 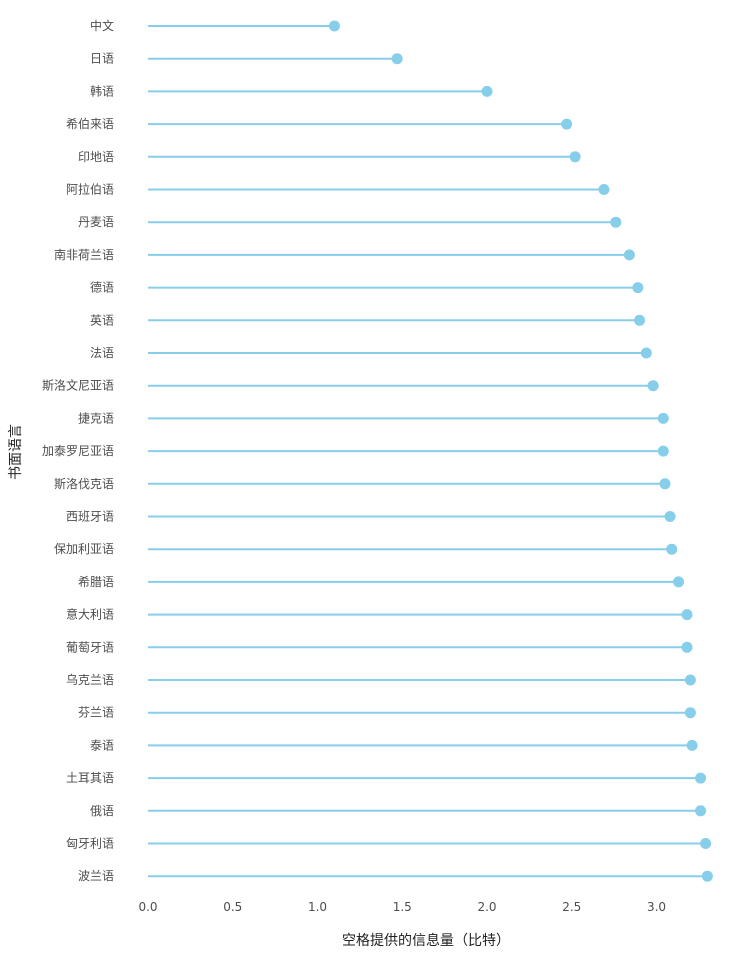 I want to click on y-tick-label: 德语, so click(x=102, y=287).